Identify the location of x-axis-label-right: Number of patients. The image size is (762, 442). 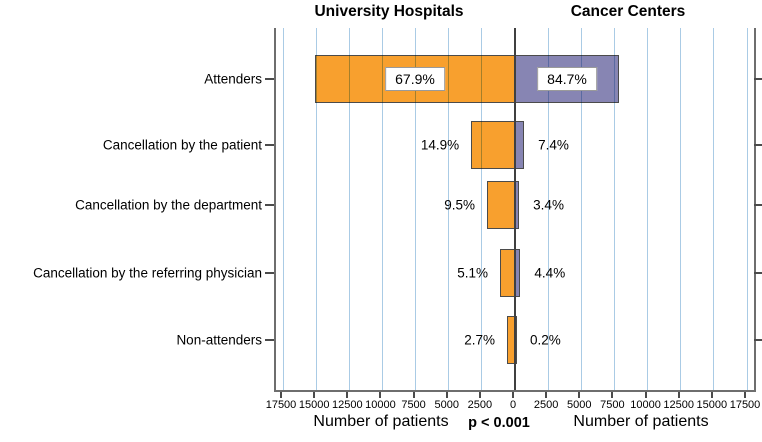
(641, 421).